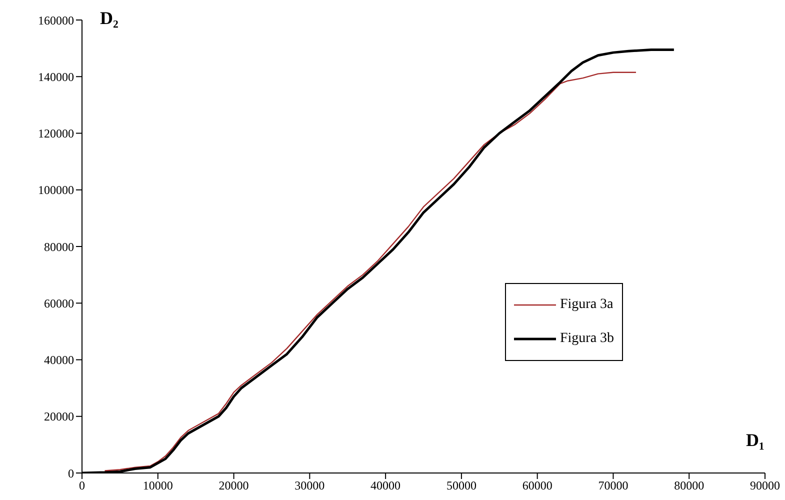 The height and width of the screenshot is (500, 785). Describe the element at coordinates (461, 485) in the screenshot. I see `x-tick-label: 50000` at that location.